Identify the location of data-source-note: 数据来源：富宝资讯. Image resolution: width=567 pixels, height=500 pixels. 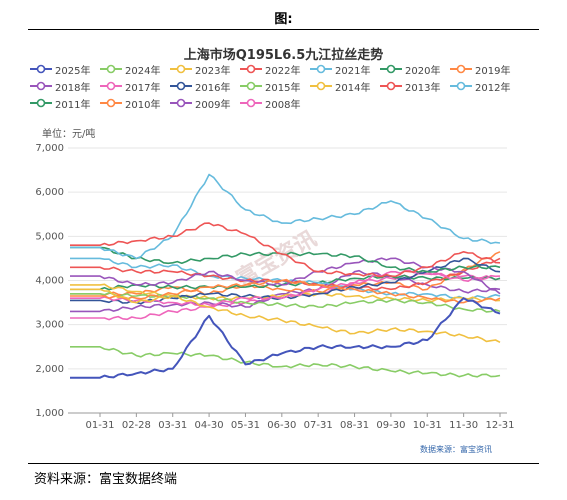
(456, 449).